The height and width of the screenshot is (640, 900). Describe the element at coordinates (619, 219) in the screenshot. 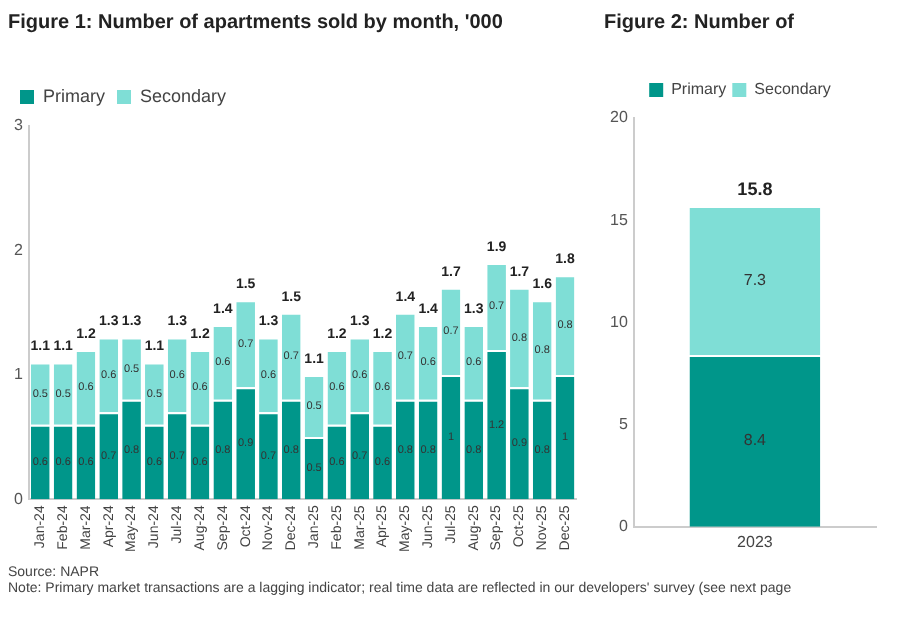

I see `y-tick-label: 15` at that location.